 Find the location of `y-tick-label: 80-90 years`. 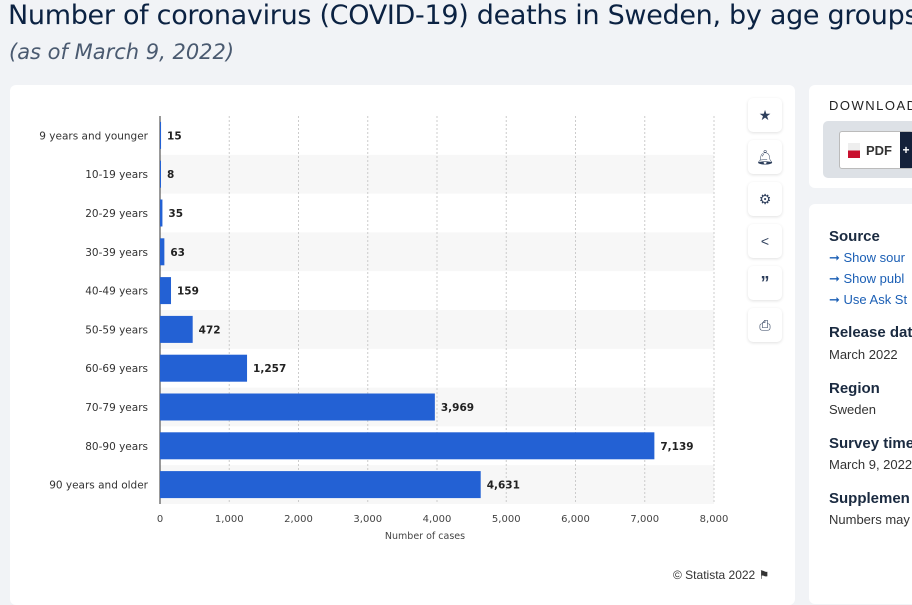

y-tick-label: 80-90 years is located at coordinates (116, 447).